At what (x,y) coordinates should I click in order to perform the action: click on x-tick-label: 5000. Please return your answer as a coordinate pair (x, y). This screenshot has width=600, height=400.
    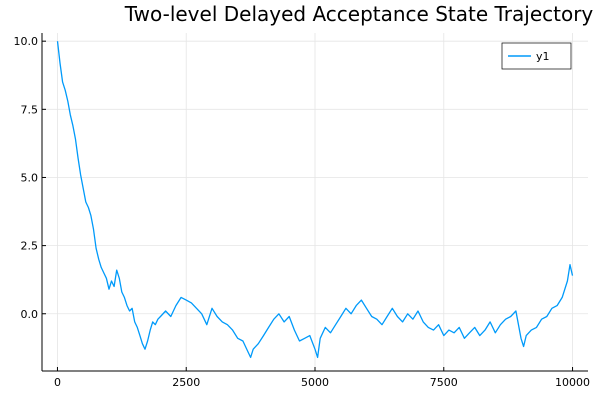
    Looking at the image, I should click on (315, 382).